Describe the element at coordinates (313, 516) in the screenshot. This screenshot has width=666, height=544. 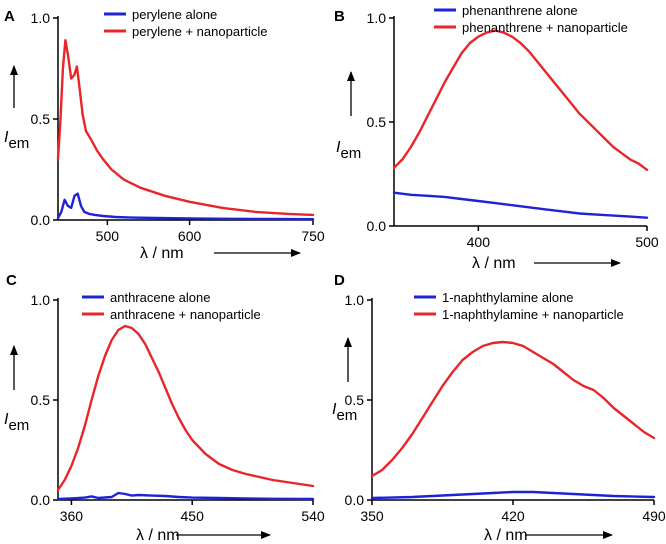
I see `x-tick-label: 540` at that location.